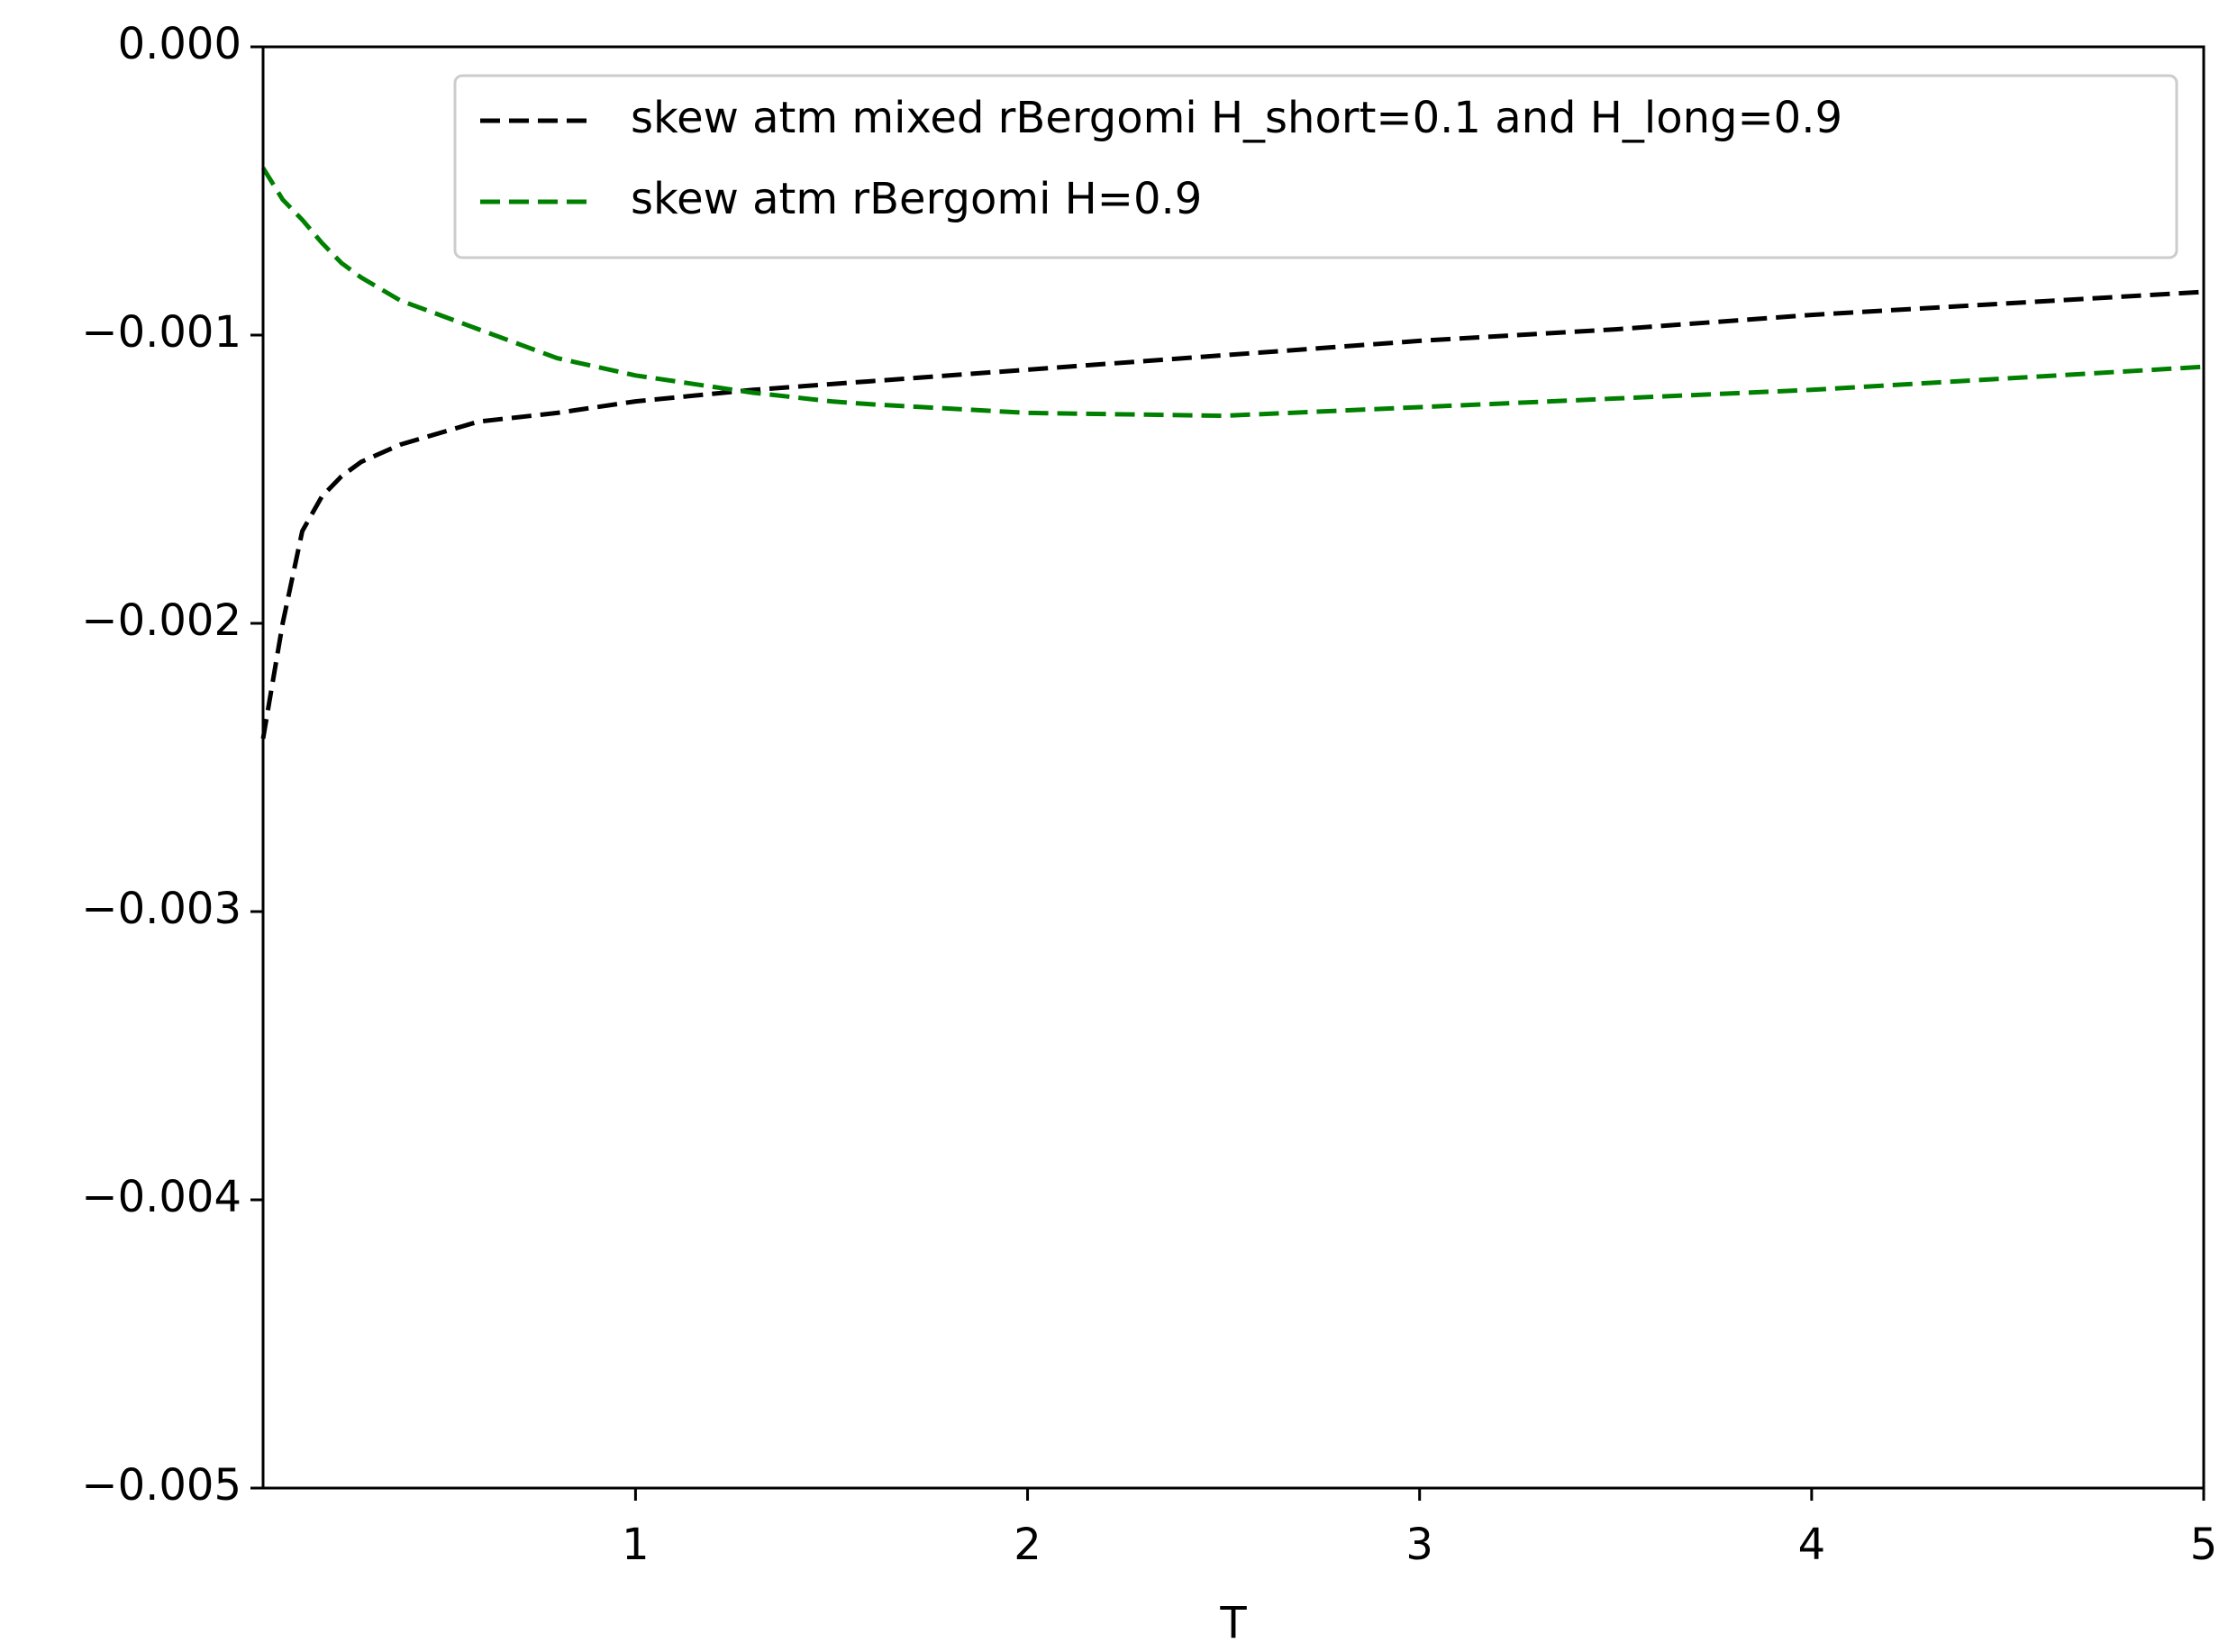 Image resolution: width=2219 pixels, height=1652 pixels. I want to click on y-tick-label: −0.003, so click(161, 909).